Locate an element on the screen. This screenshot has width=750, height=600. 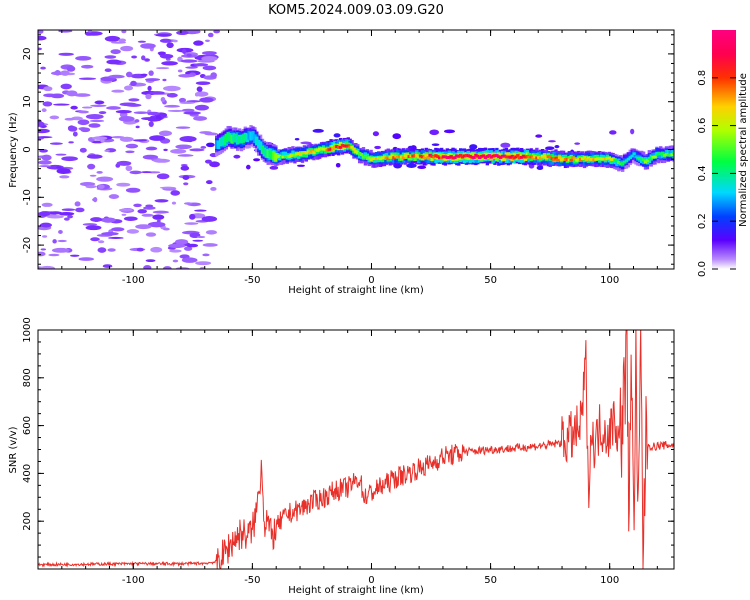
x-tick-label: 100 is located at coordinates (609, 580).